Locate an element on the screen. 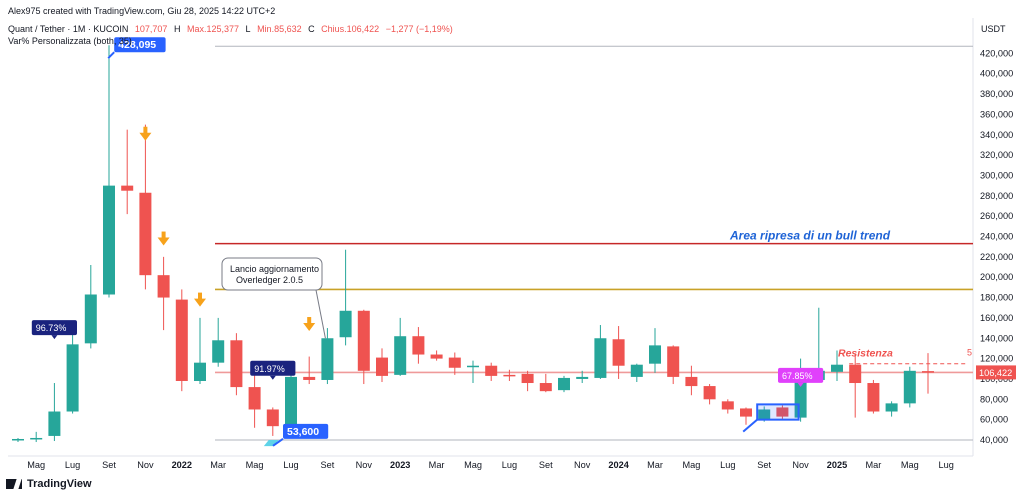 Image resolution: width=1024 pixels, height=502 pixels. price-tag-label: 106,422 is located at coordinates (995, 373).